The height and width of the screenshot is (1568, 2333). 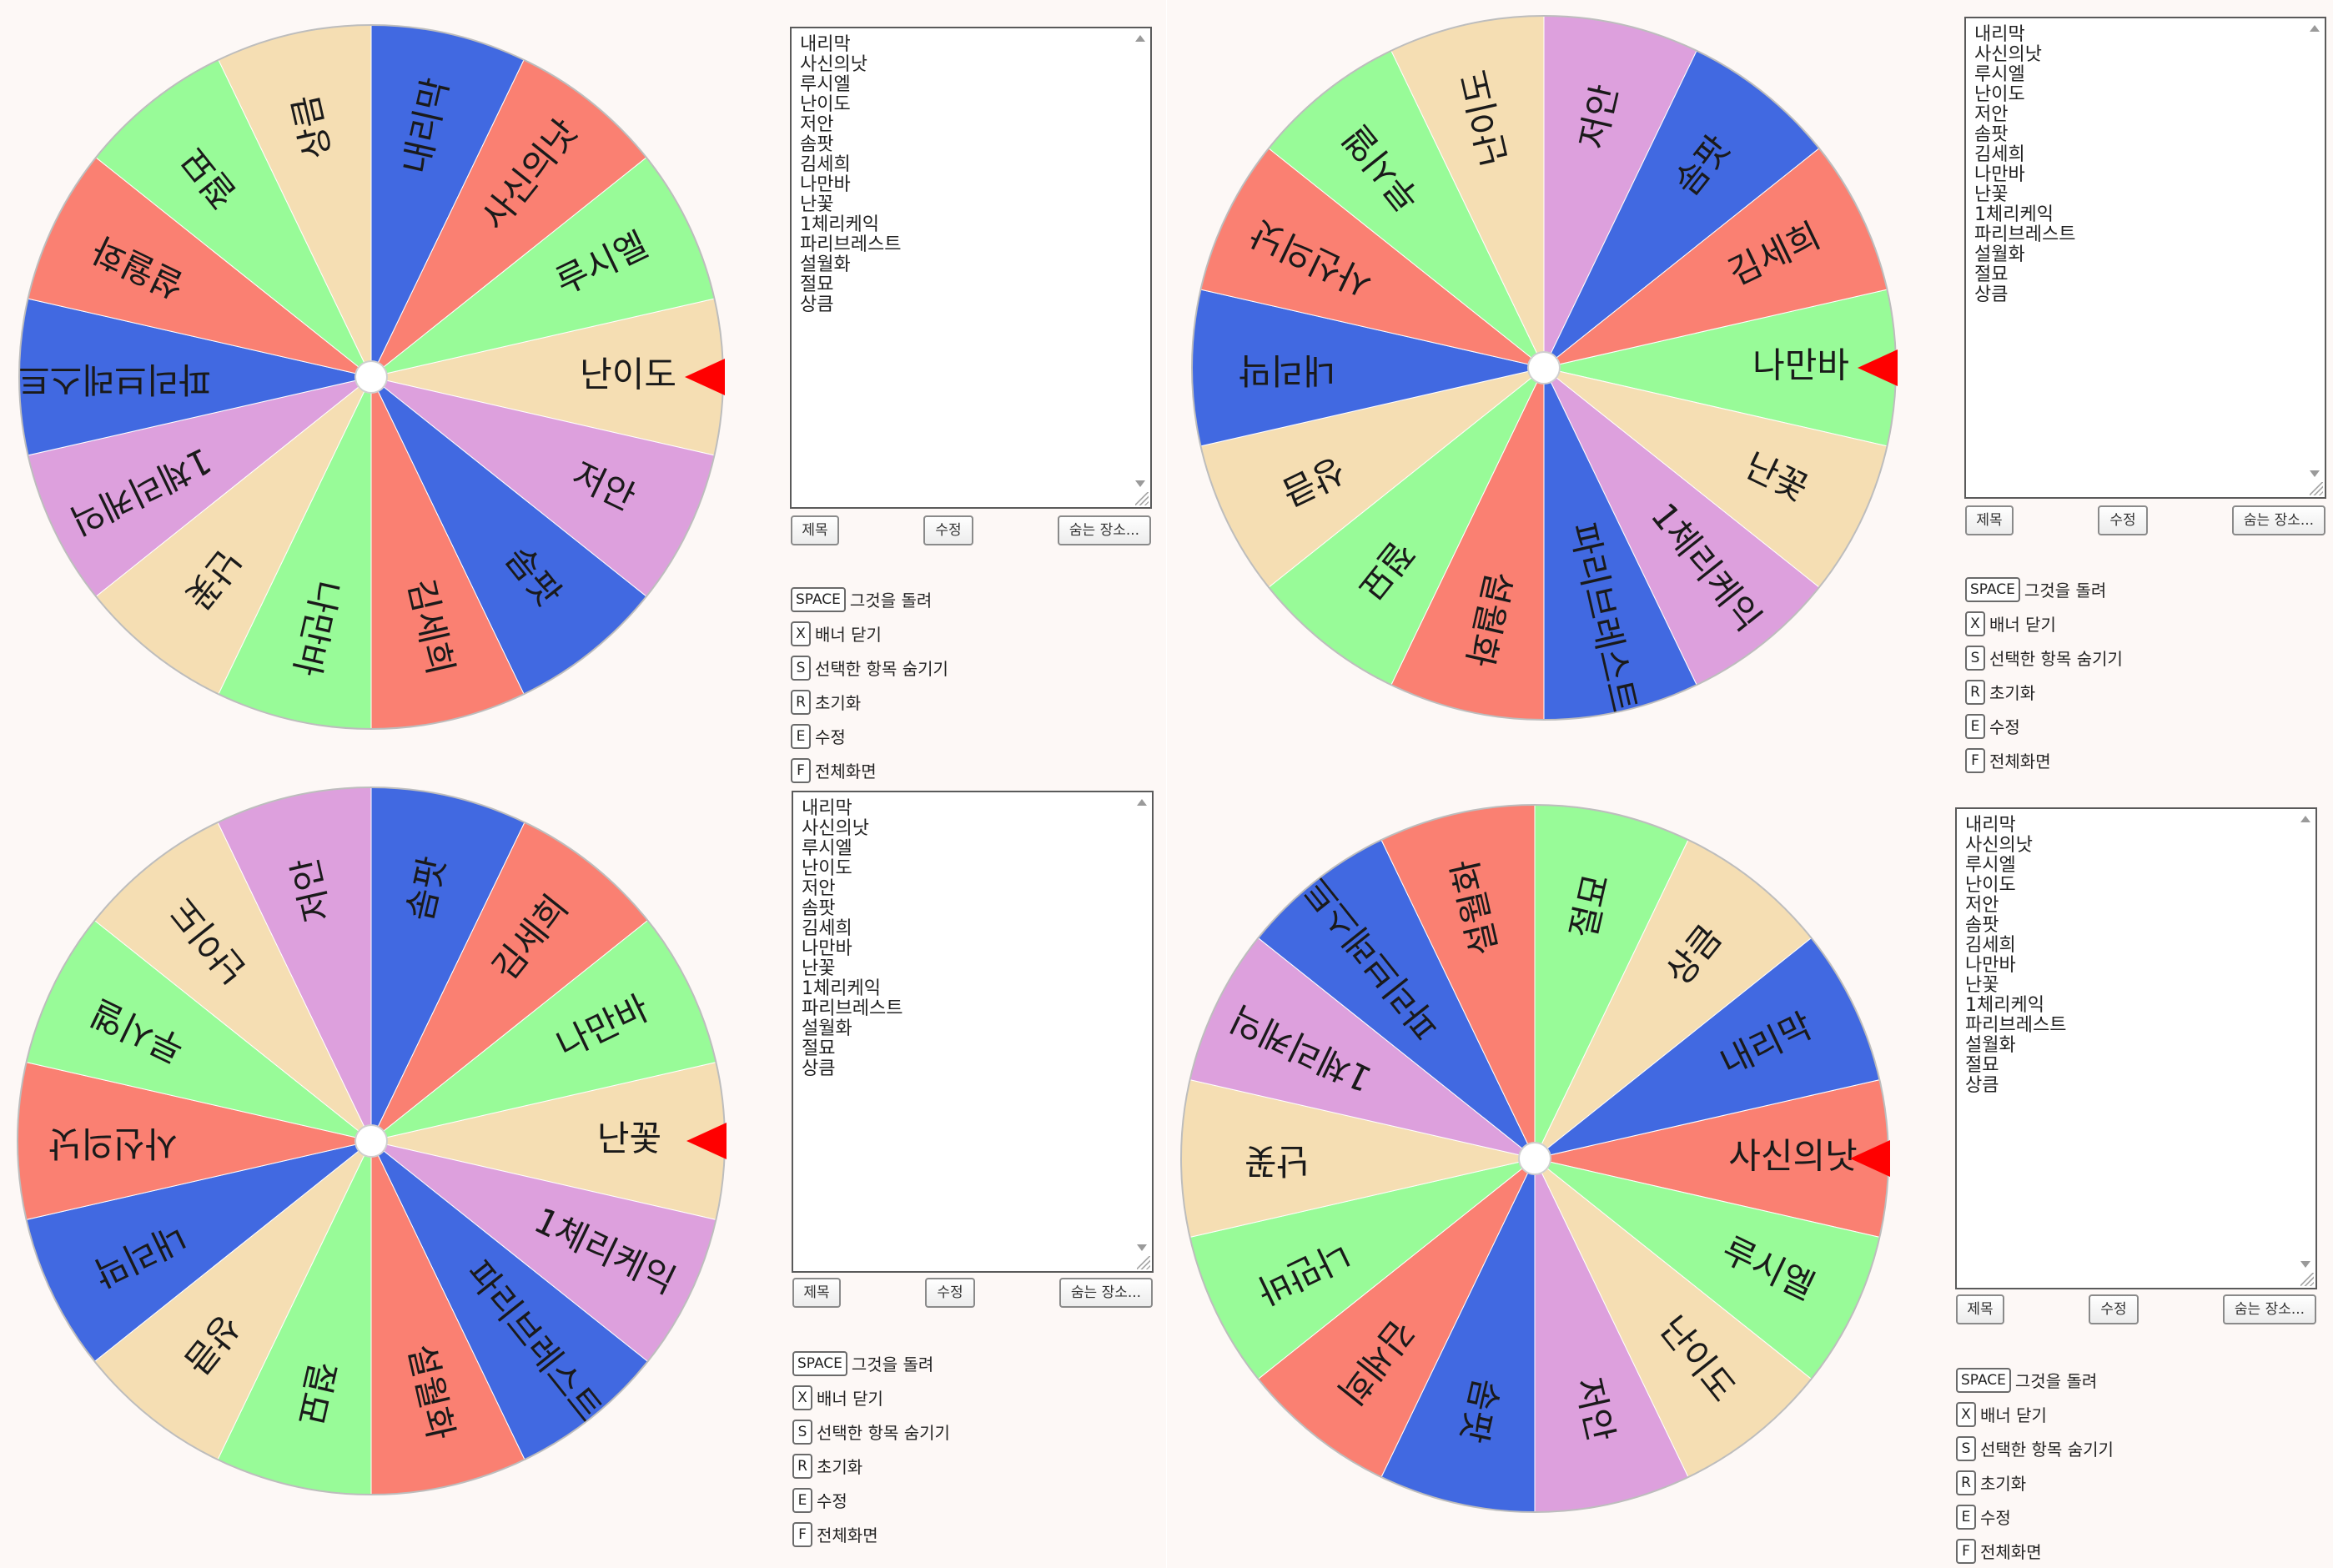 What do you see at coordinates (1276, 1161) in the screenshot?
I see `wheel-slice-label: 난꽃` at bounding box center [1276, 1161].